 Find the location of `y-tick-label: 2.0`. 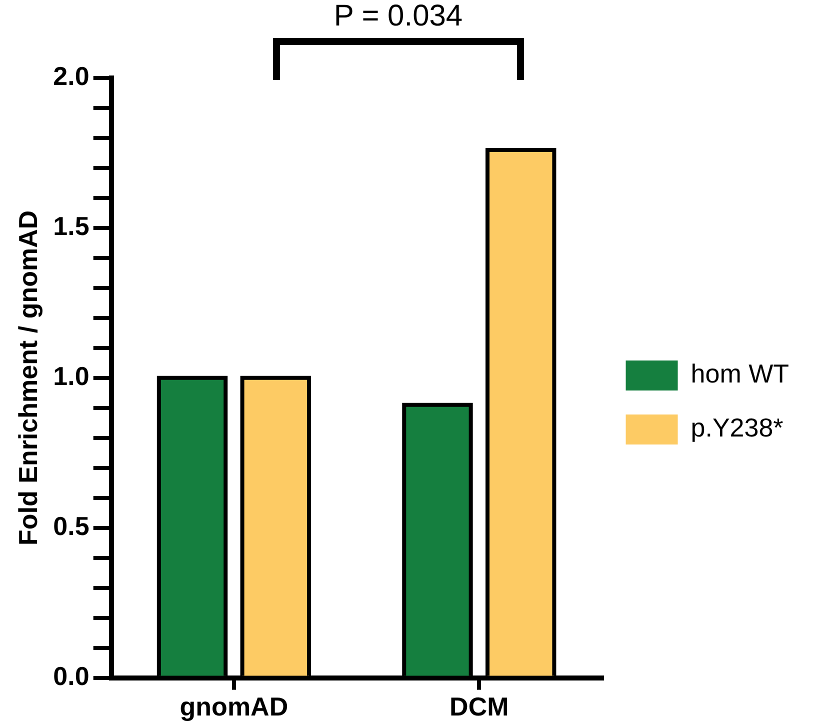

y-tick-label: 2.0 is located at coordinates (71, 76).